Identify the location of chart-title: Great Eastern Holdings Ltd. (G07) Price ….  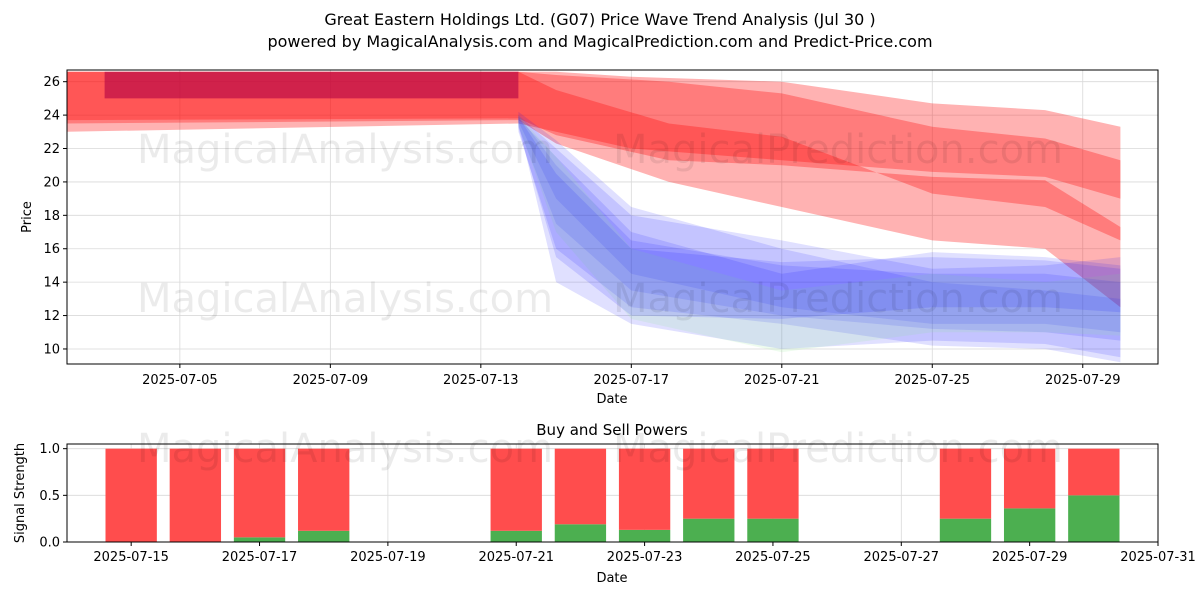
(599, 19).